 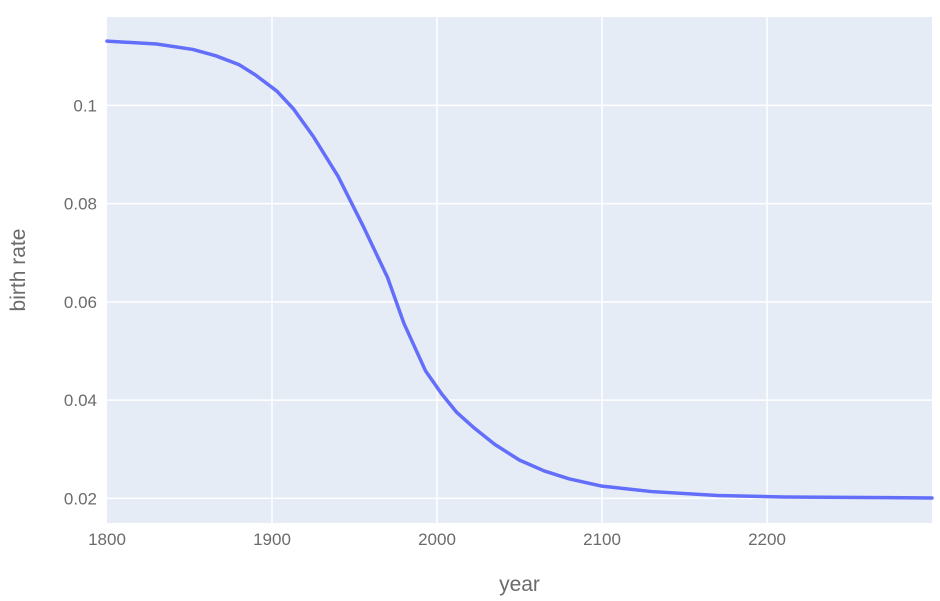 I want to click on y-axis-ticks: 0.02 0.04 0.06 0.08 0.1, so click(x=80, y=302).